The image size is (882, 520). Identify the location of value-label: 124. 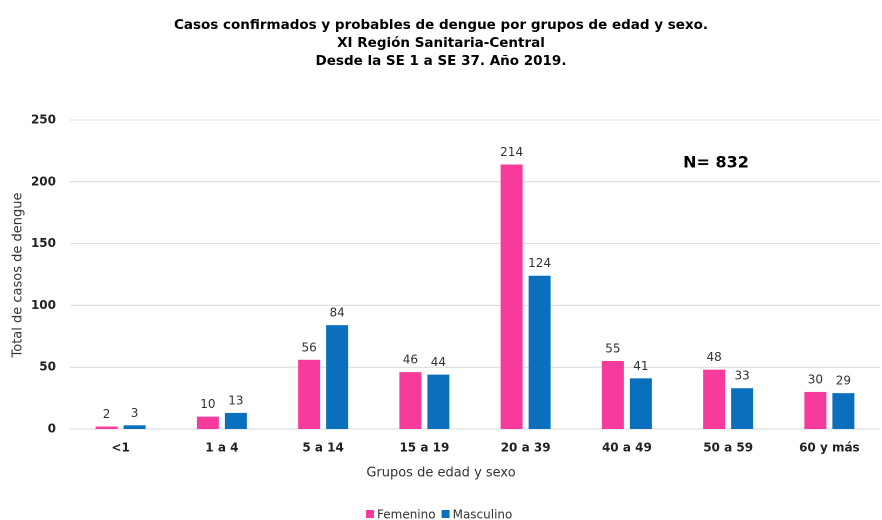
(539, 263).